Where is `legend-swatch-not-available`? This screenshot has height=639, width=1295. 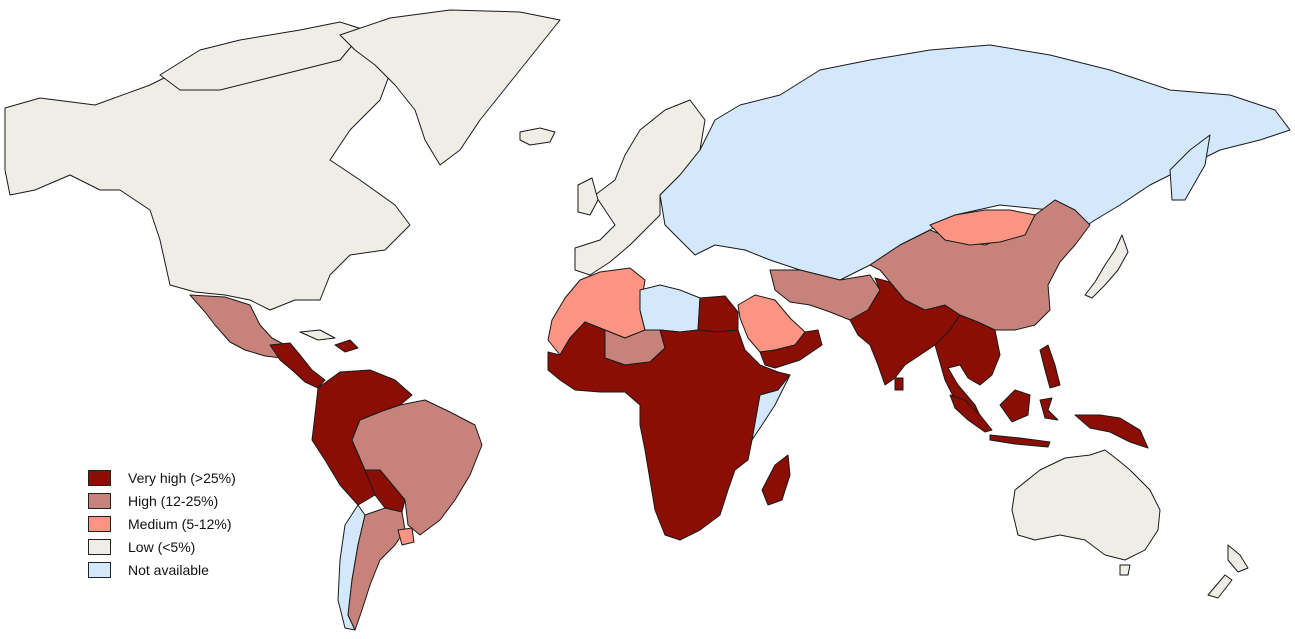
legend-swatch-not-available is located at coordinates (99, 569).